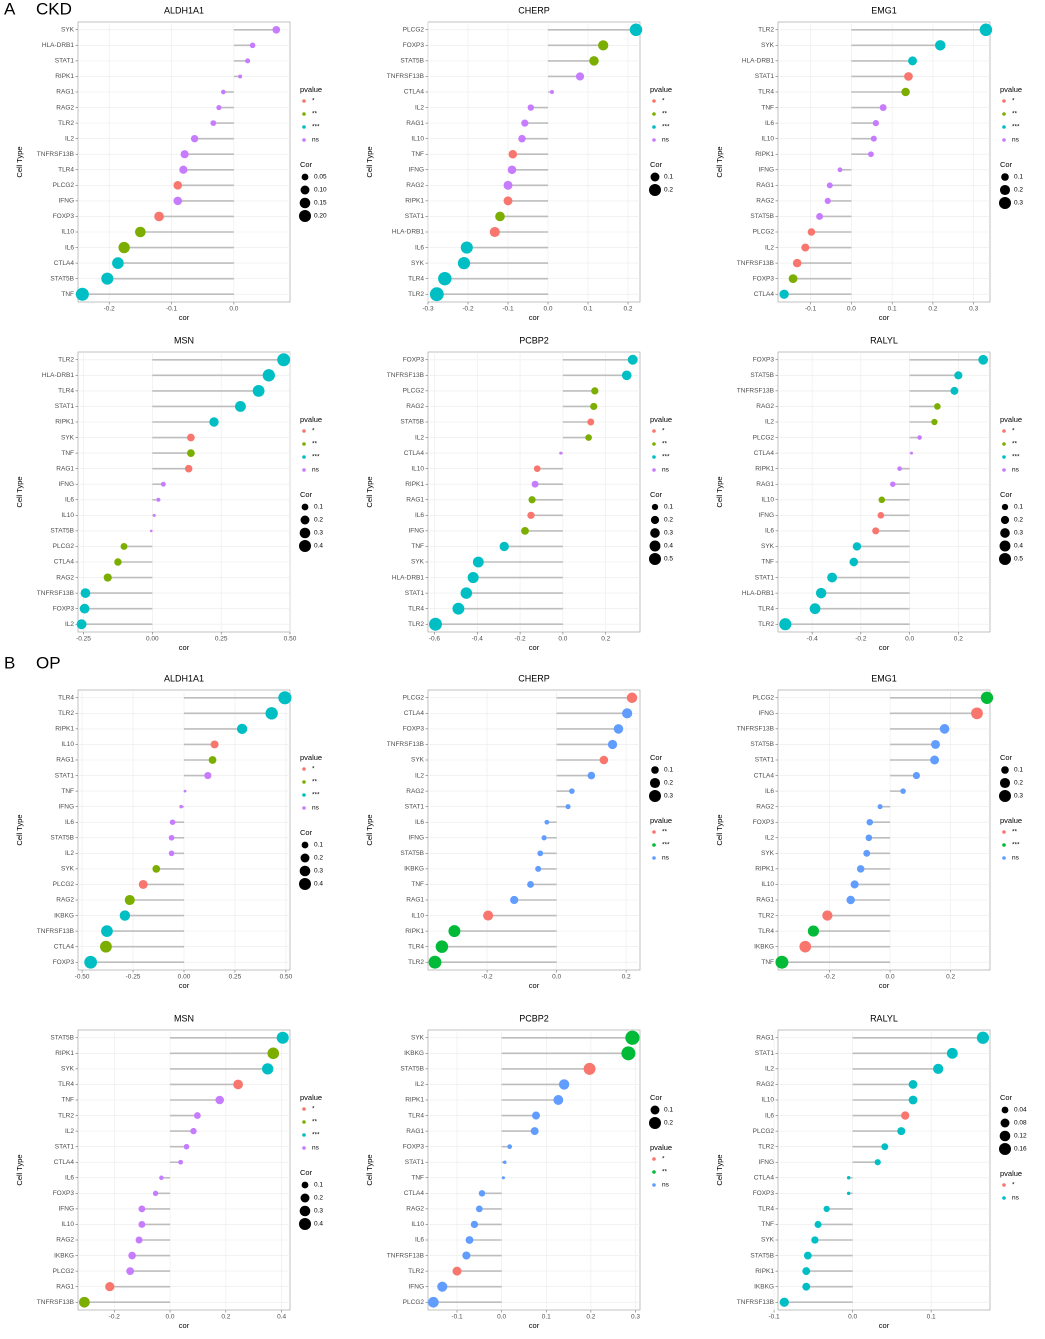  What do you see at coordinates (306, 494) in the screenshot?
I see `legend-title: Cor` at bounding box center [306, 494].